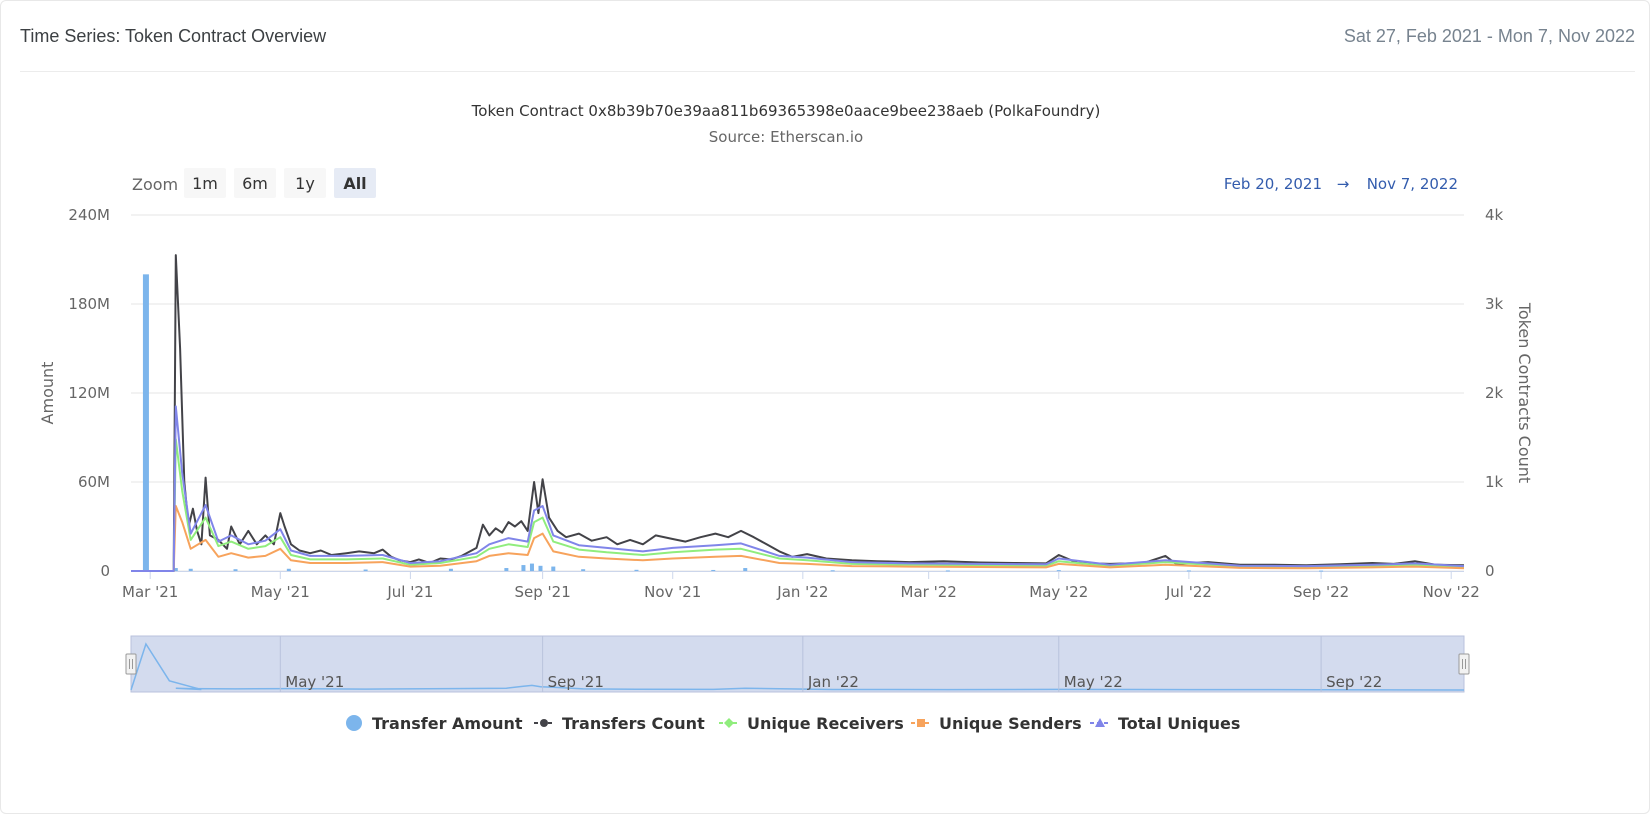 The image size is (1652, 816). Describe the element at coordinates (1058, 592) in the screenshot. I see `x-tick-label: May '22` at that location.